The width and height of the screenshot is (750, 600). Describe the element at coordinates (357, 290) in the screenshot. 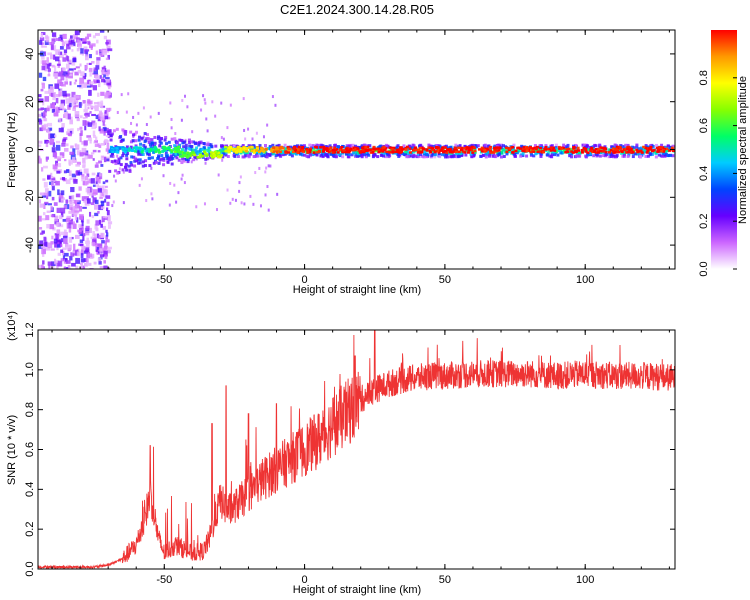

I see `spectrogram-xlabel: Height of straight line (km)` at that location.